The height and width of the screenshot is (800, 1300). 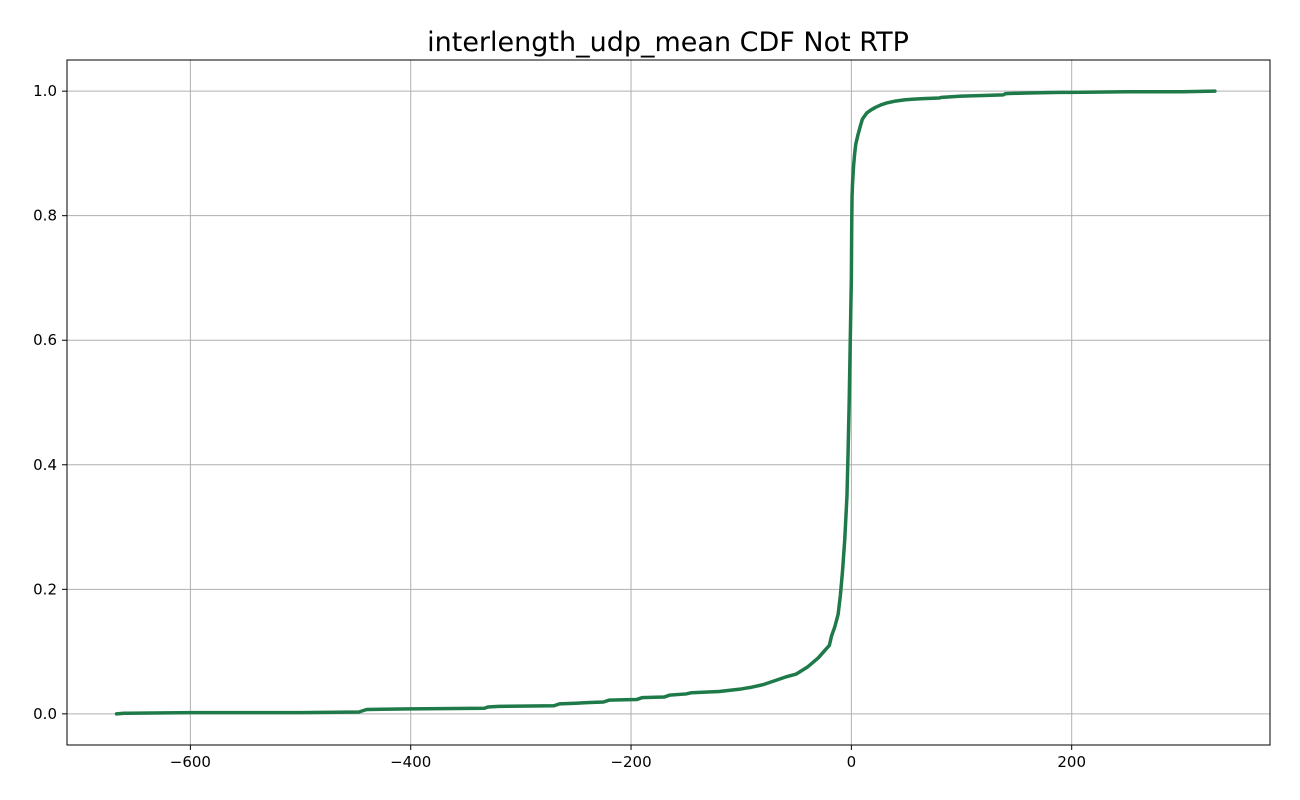 I want to click on x-tick-label: −200, so click(x=630, y=762).